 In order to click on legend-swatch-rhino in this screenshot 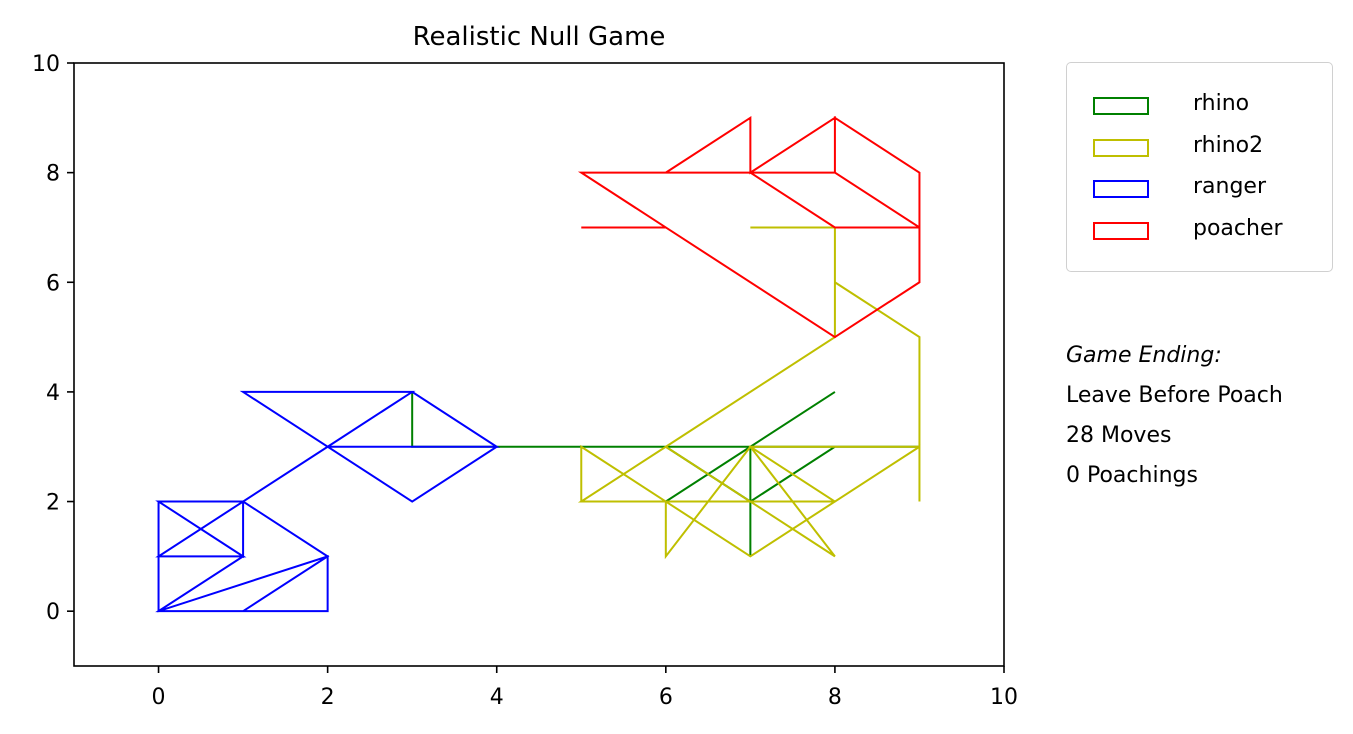, I will do `click(1121, 106)`.